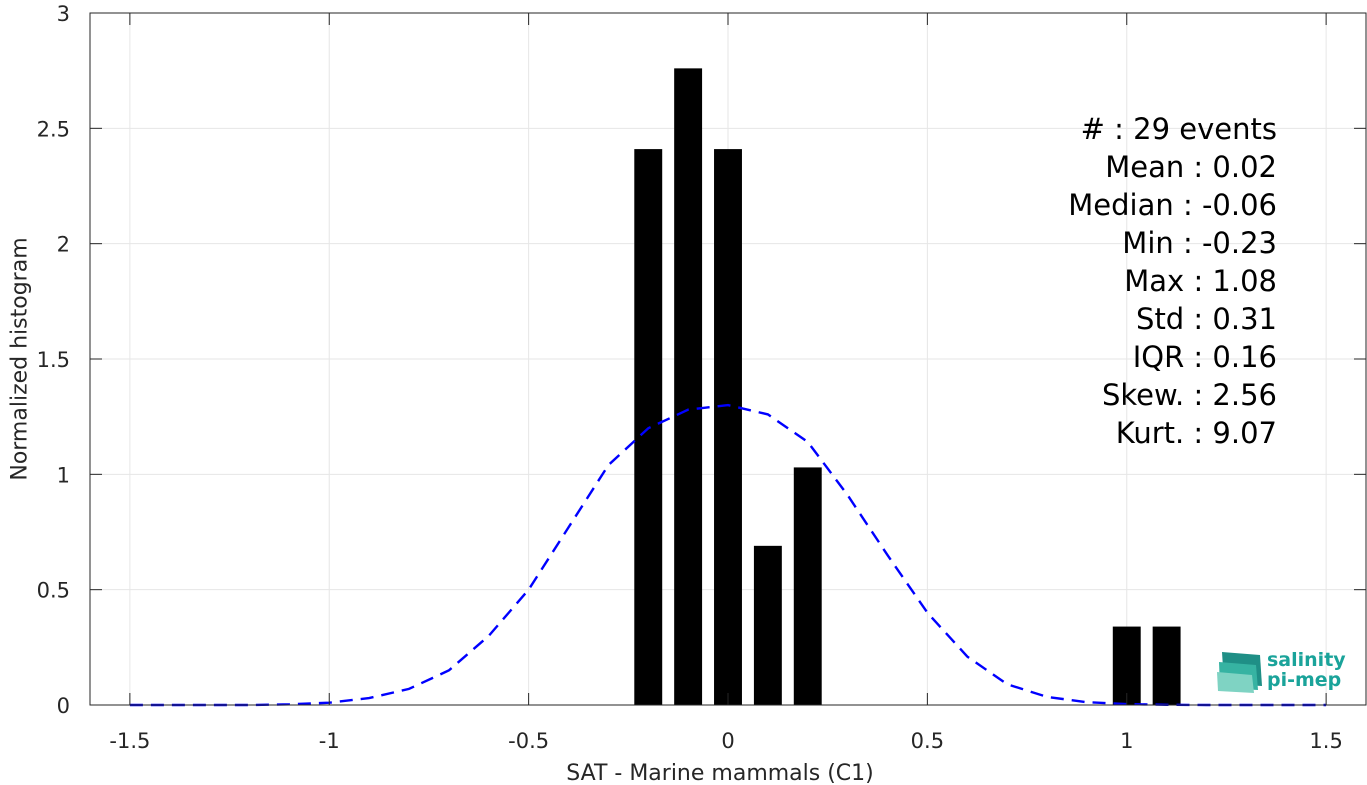 The height and width of the screenshot is (785, 1367). Describe the element at coordinates (53, 129) in the screenshot. I see `y-tick-label: 2.5` at that location.